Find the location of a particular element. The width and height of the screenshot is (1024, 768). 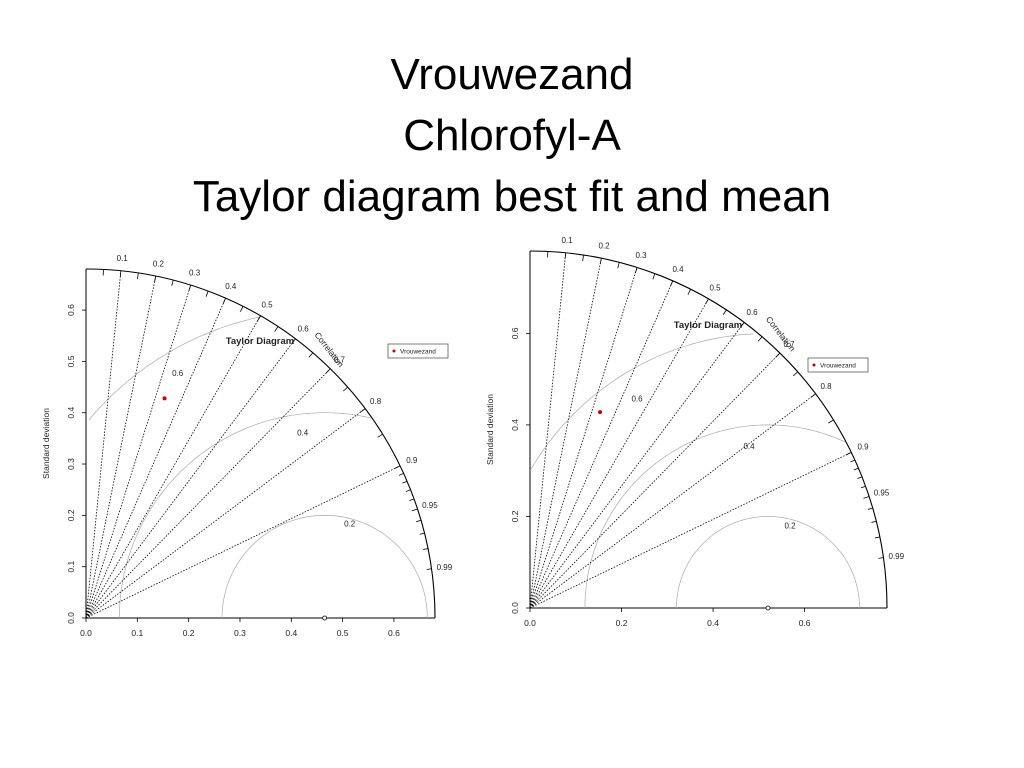

x-tick-label: 0.1 is located at coordinates (137, 633).